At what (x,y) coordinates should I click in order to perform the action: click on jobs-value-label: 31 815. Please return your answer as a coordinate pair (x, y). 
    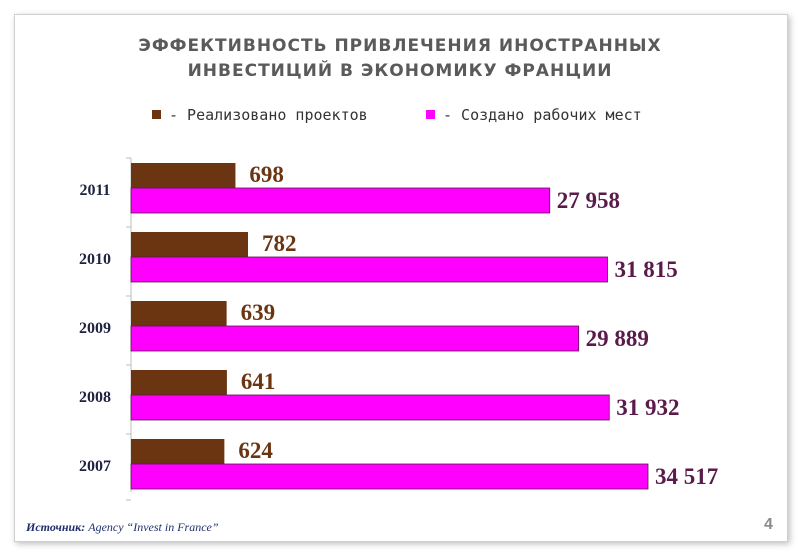
    Looking at the image, I should click on (646, 269).